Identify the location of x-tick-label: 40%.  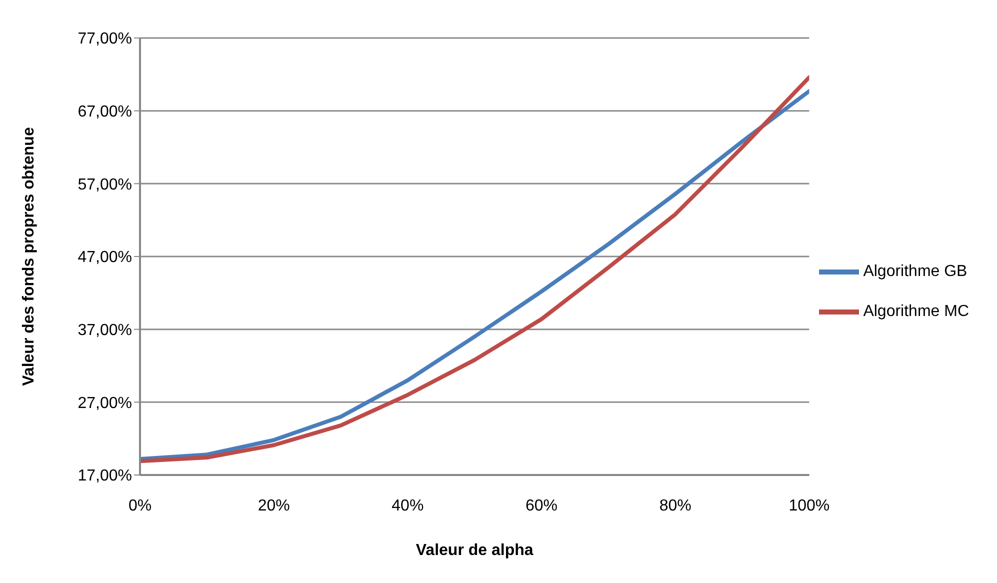
(408, 505).